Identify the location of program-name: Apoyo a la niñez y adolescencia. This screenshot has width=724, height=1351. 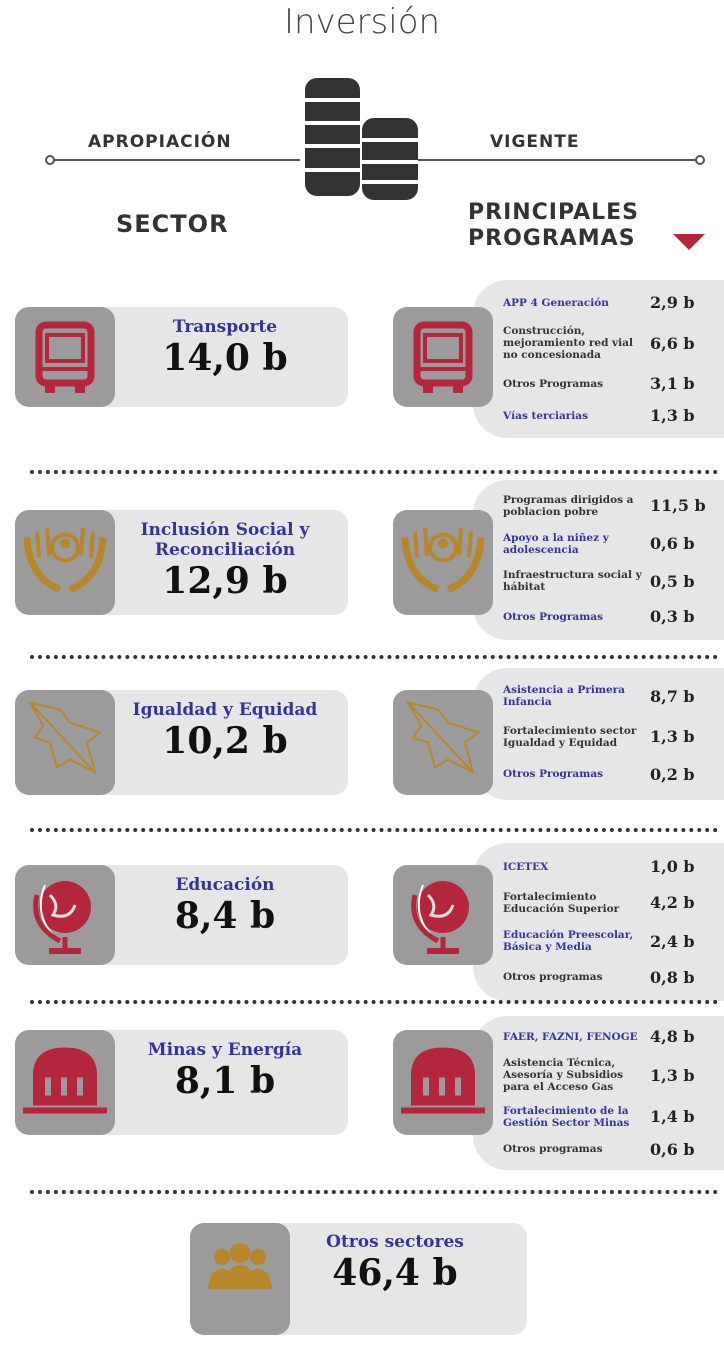
(556, 543).